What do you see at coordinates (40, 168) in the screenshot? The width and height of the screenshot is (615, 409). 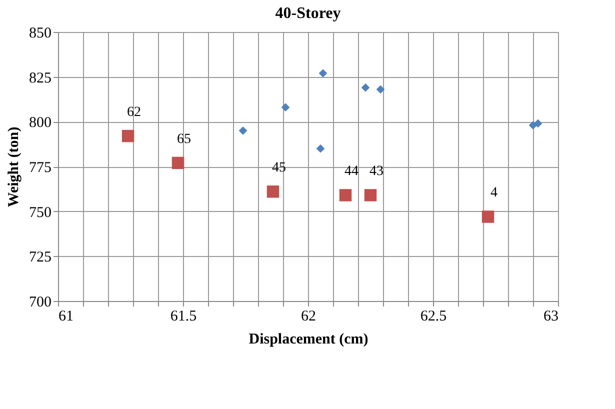 I see `y-tick-label: 775` at bounding box center [40, 168].